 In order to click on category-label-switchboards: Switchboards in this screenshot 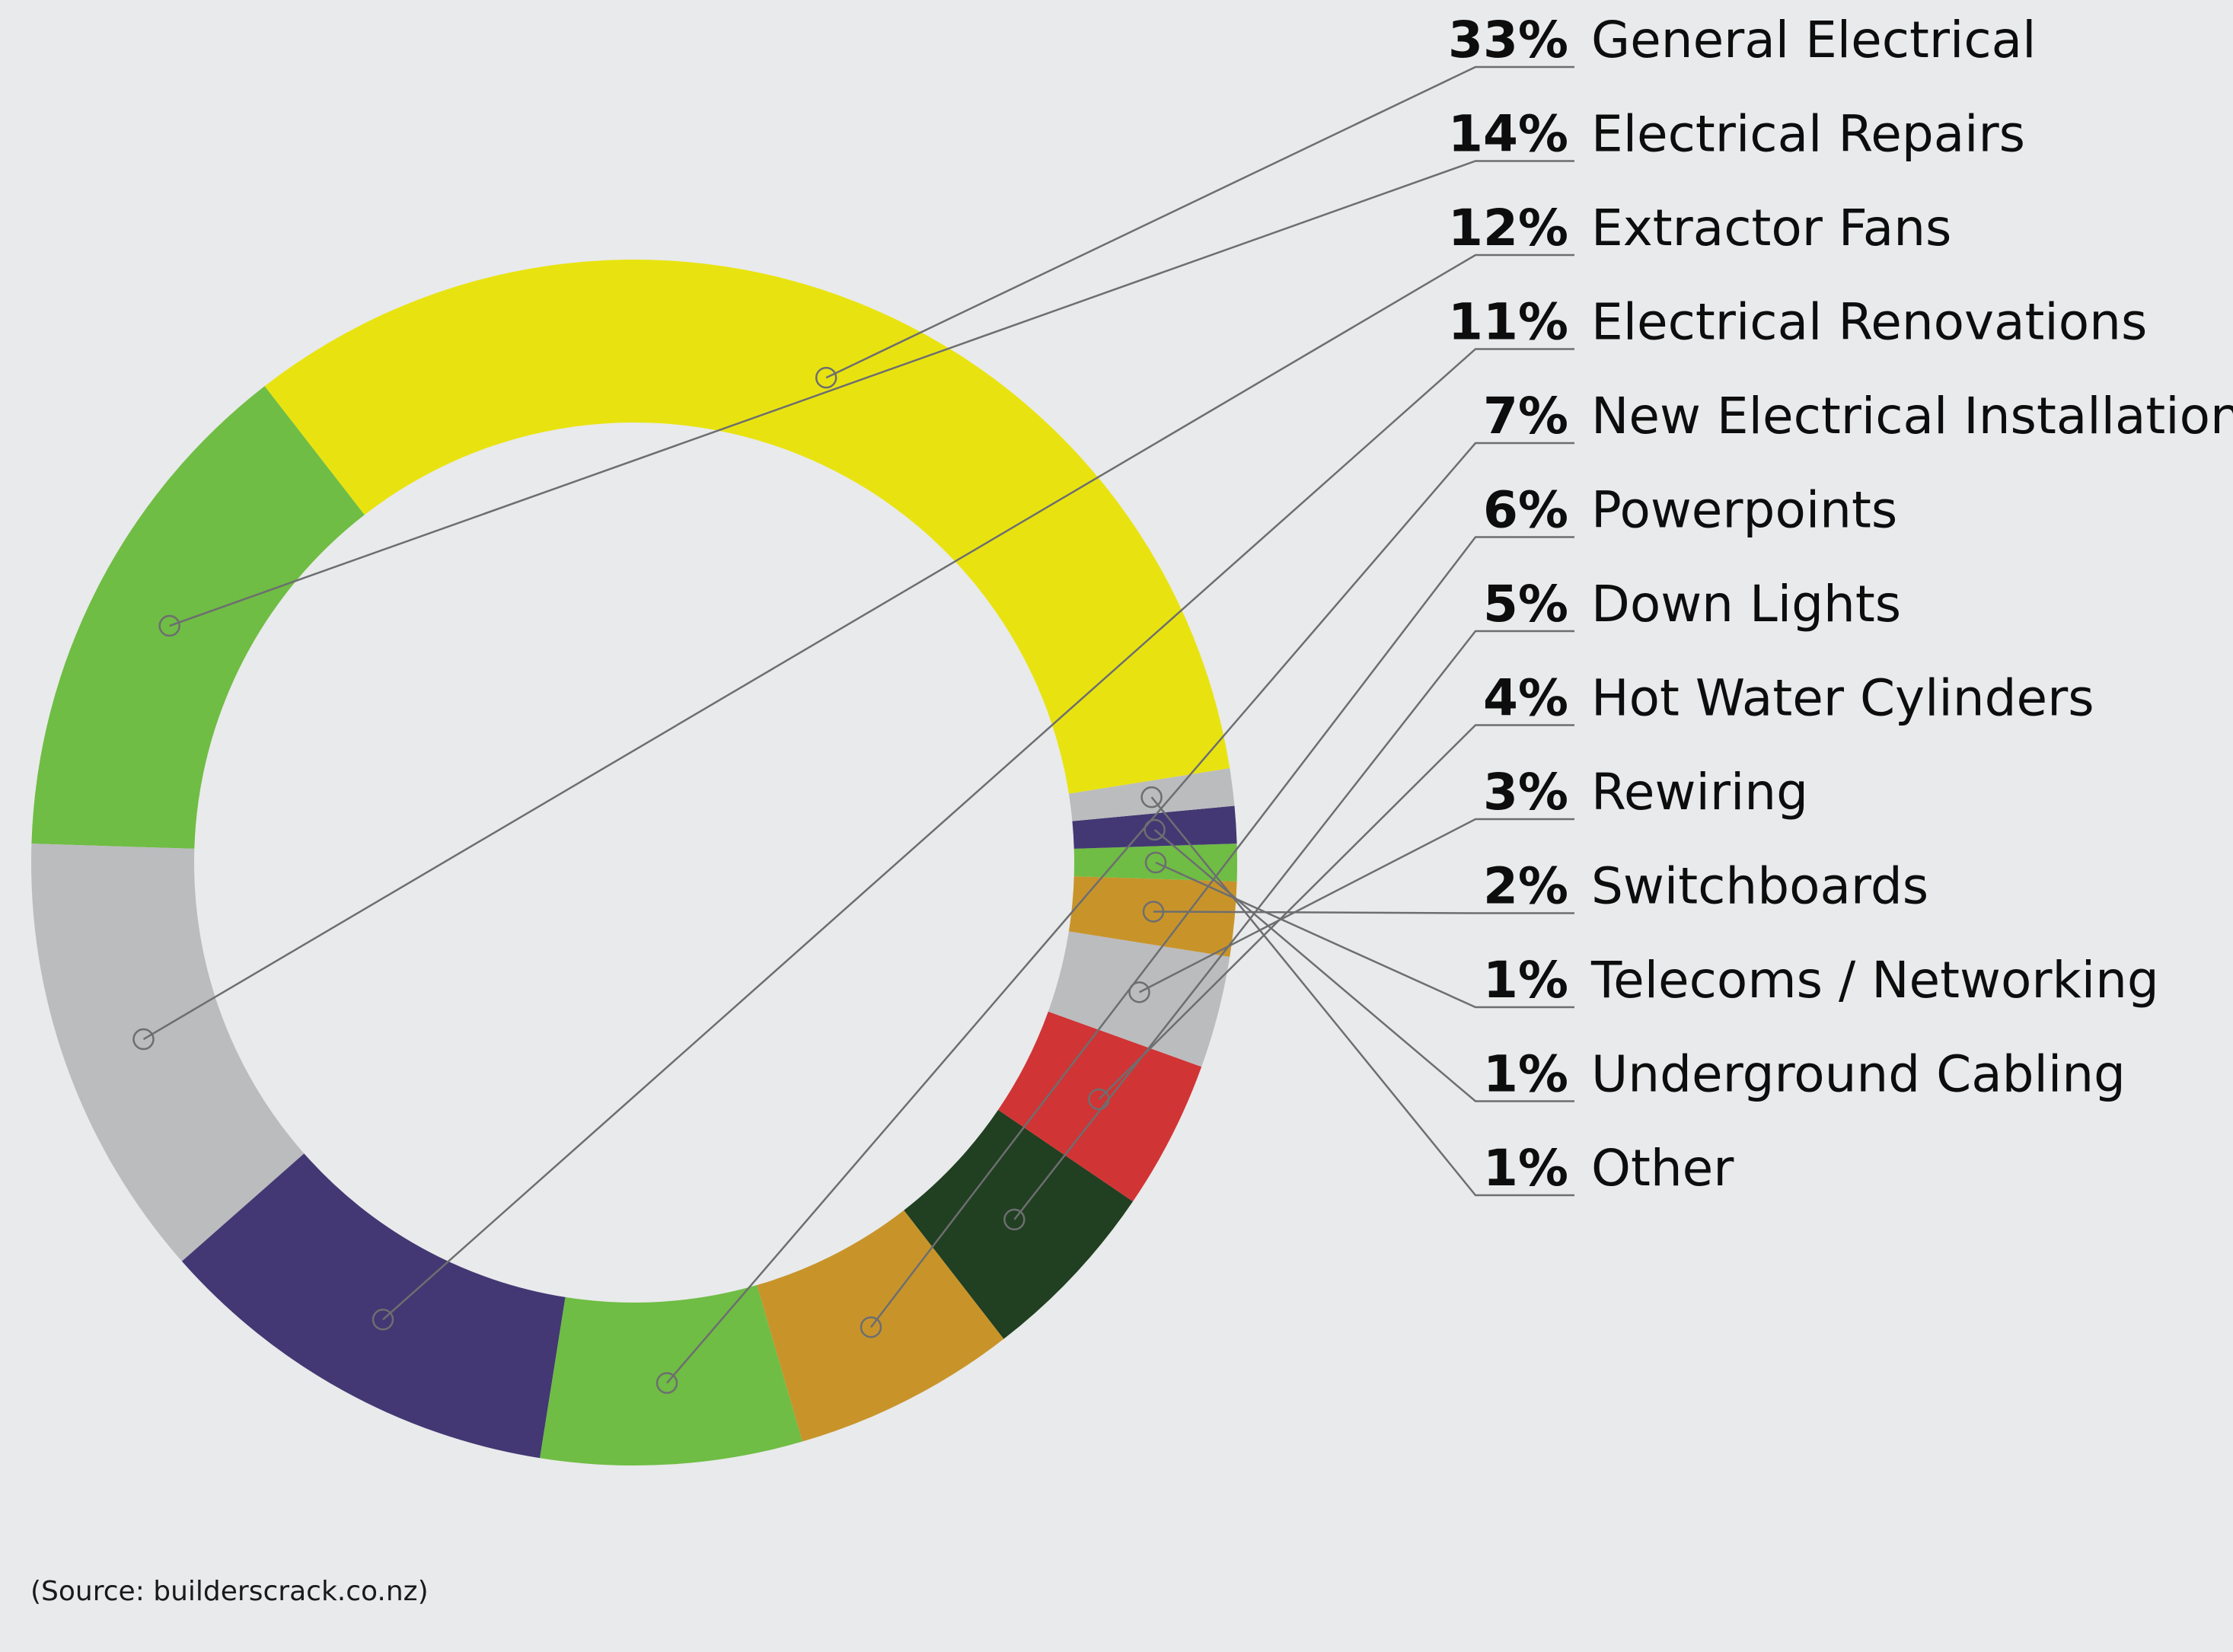, I will do `click(1760, 886)`.